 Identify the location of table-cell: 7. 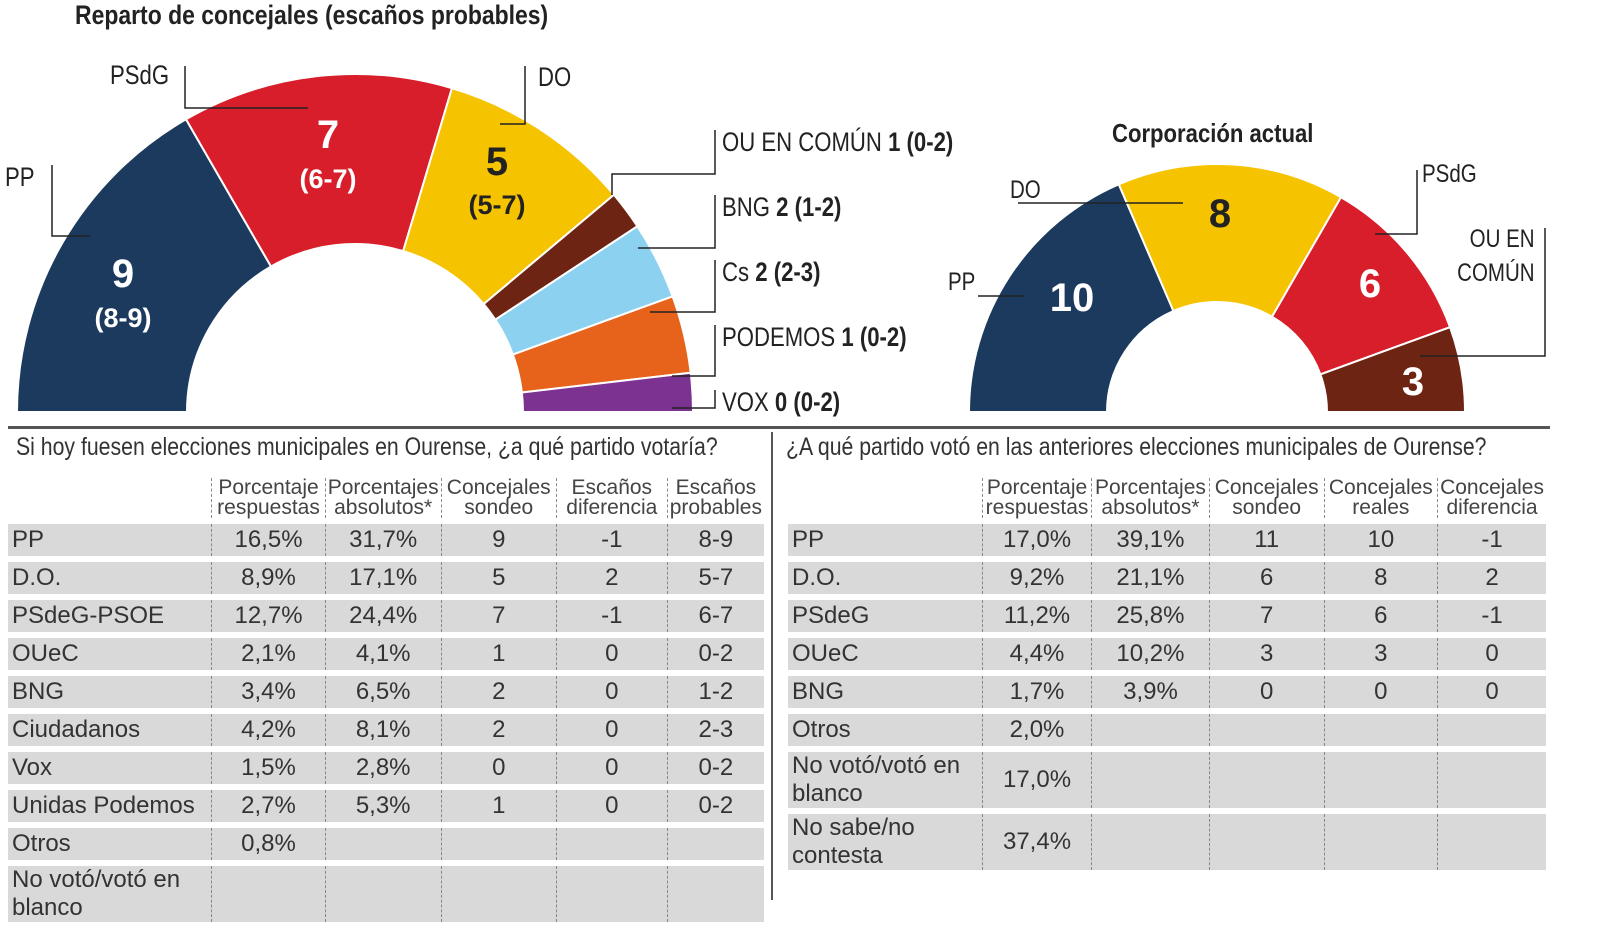
(498, 616).